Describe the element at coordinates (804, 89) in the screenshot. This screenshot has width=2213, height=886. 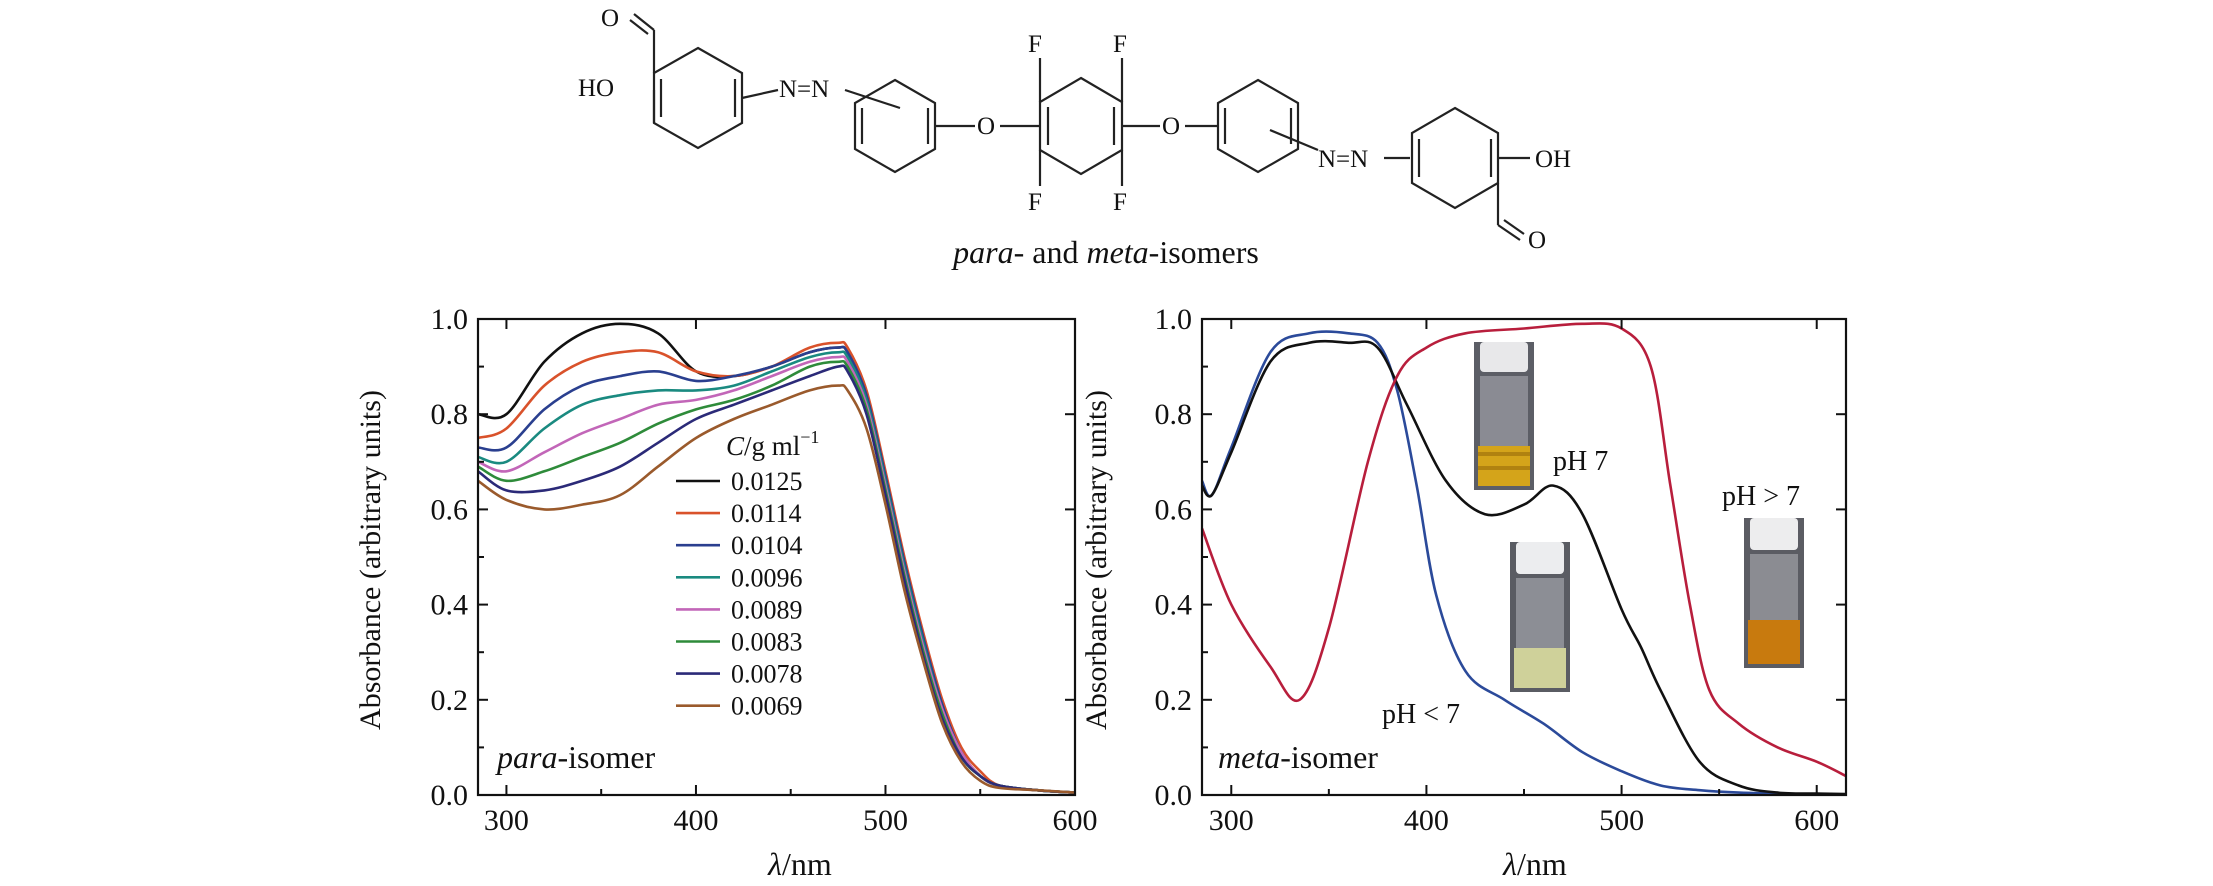
I see `azo-left-label: N=N` at that location.